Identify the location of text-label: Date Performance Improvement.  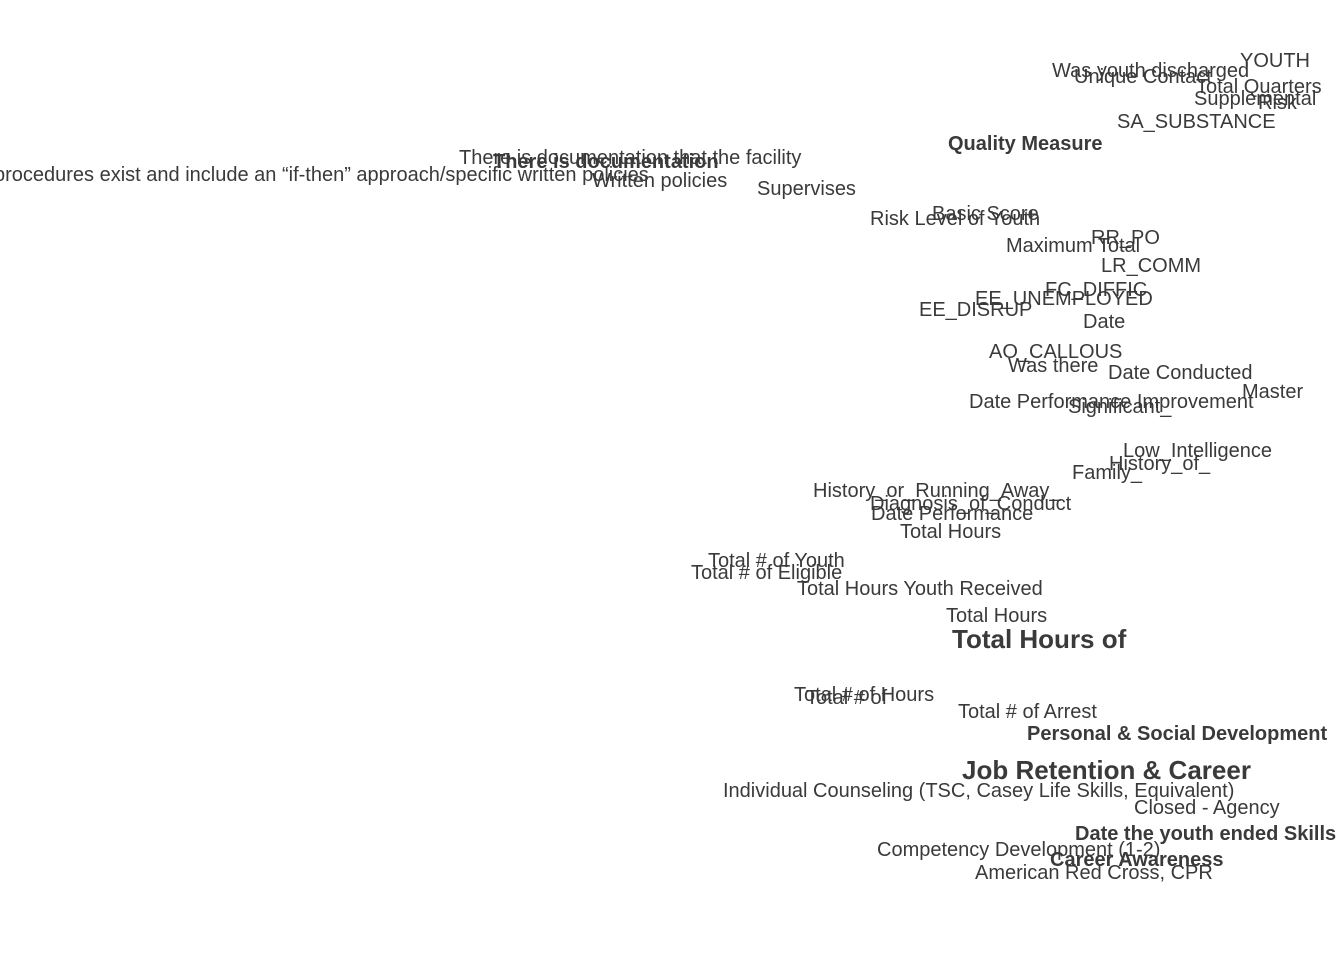
(1111, 402).